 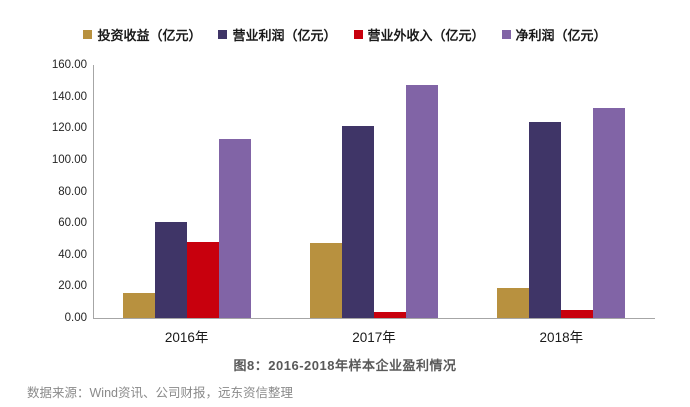 I want to click on x-axis-line, so click(x=374, y=318).